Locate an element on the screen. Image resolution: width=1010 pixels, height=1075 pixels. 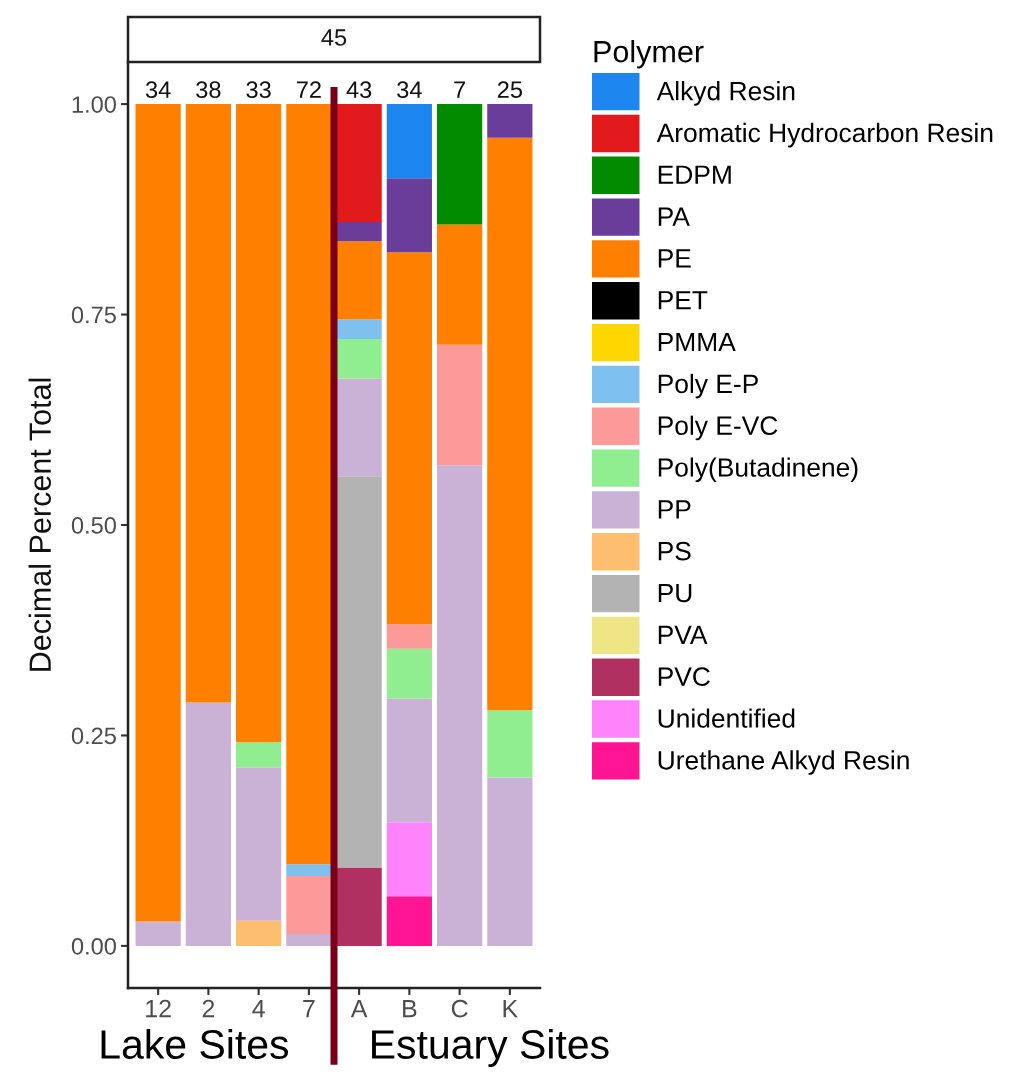
y-tick-label: 0.50 is located at coordinates (93, 525).